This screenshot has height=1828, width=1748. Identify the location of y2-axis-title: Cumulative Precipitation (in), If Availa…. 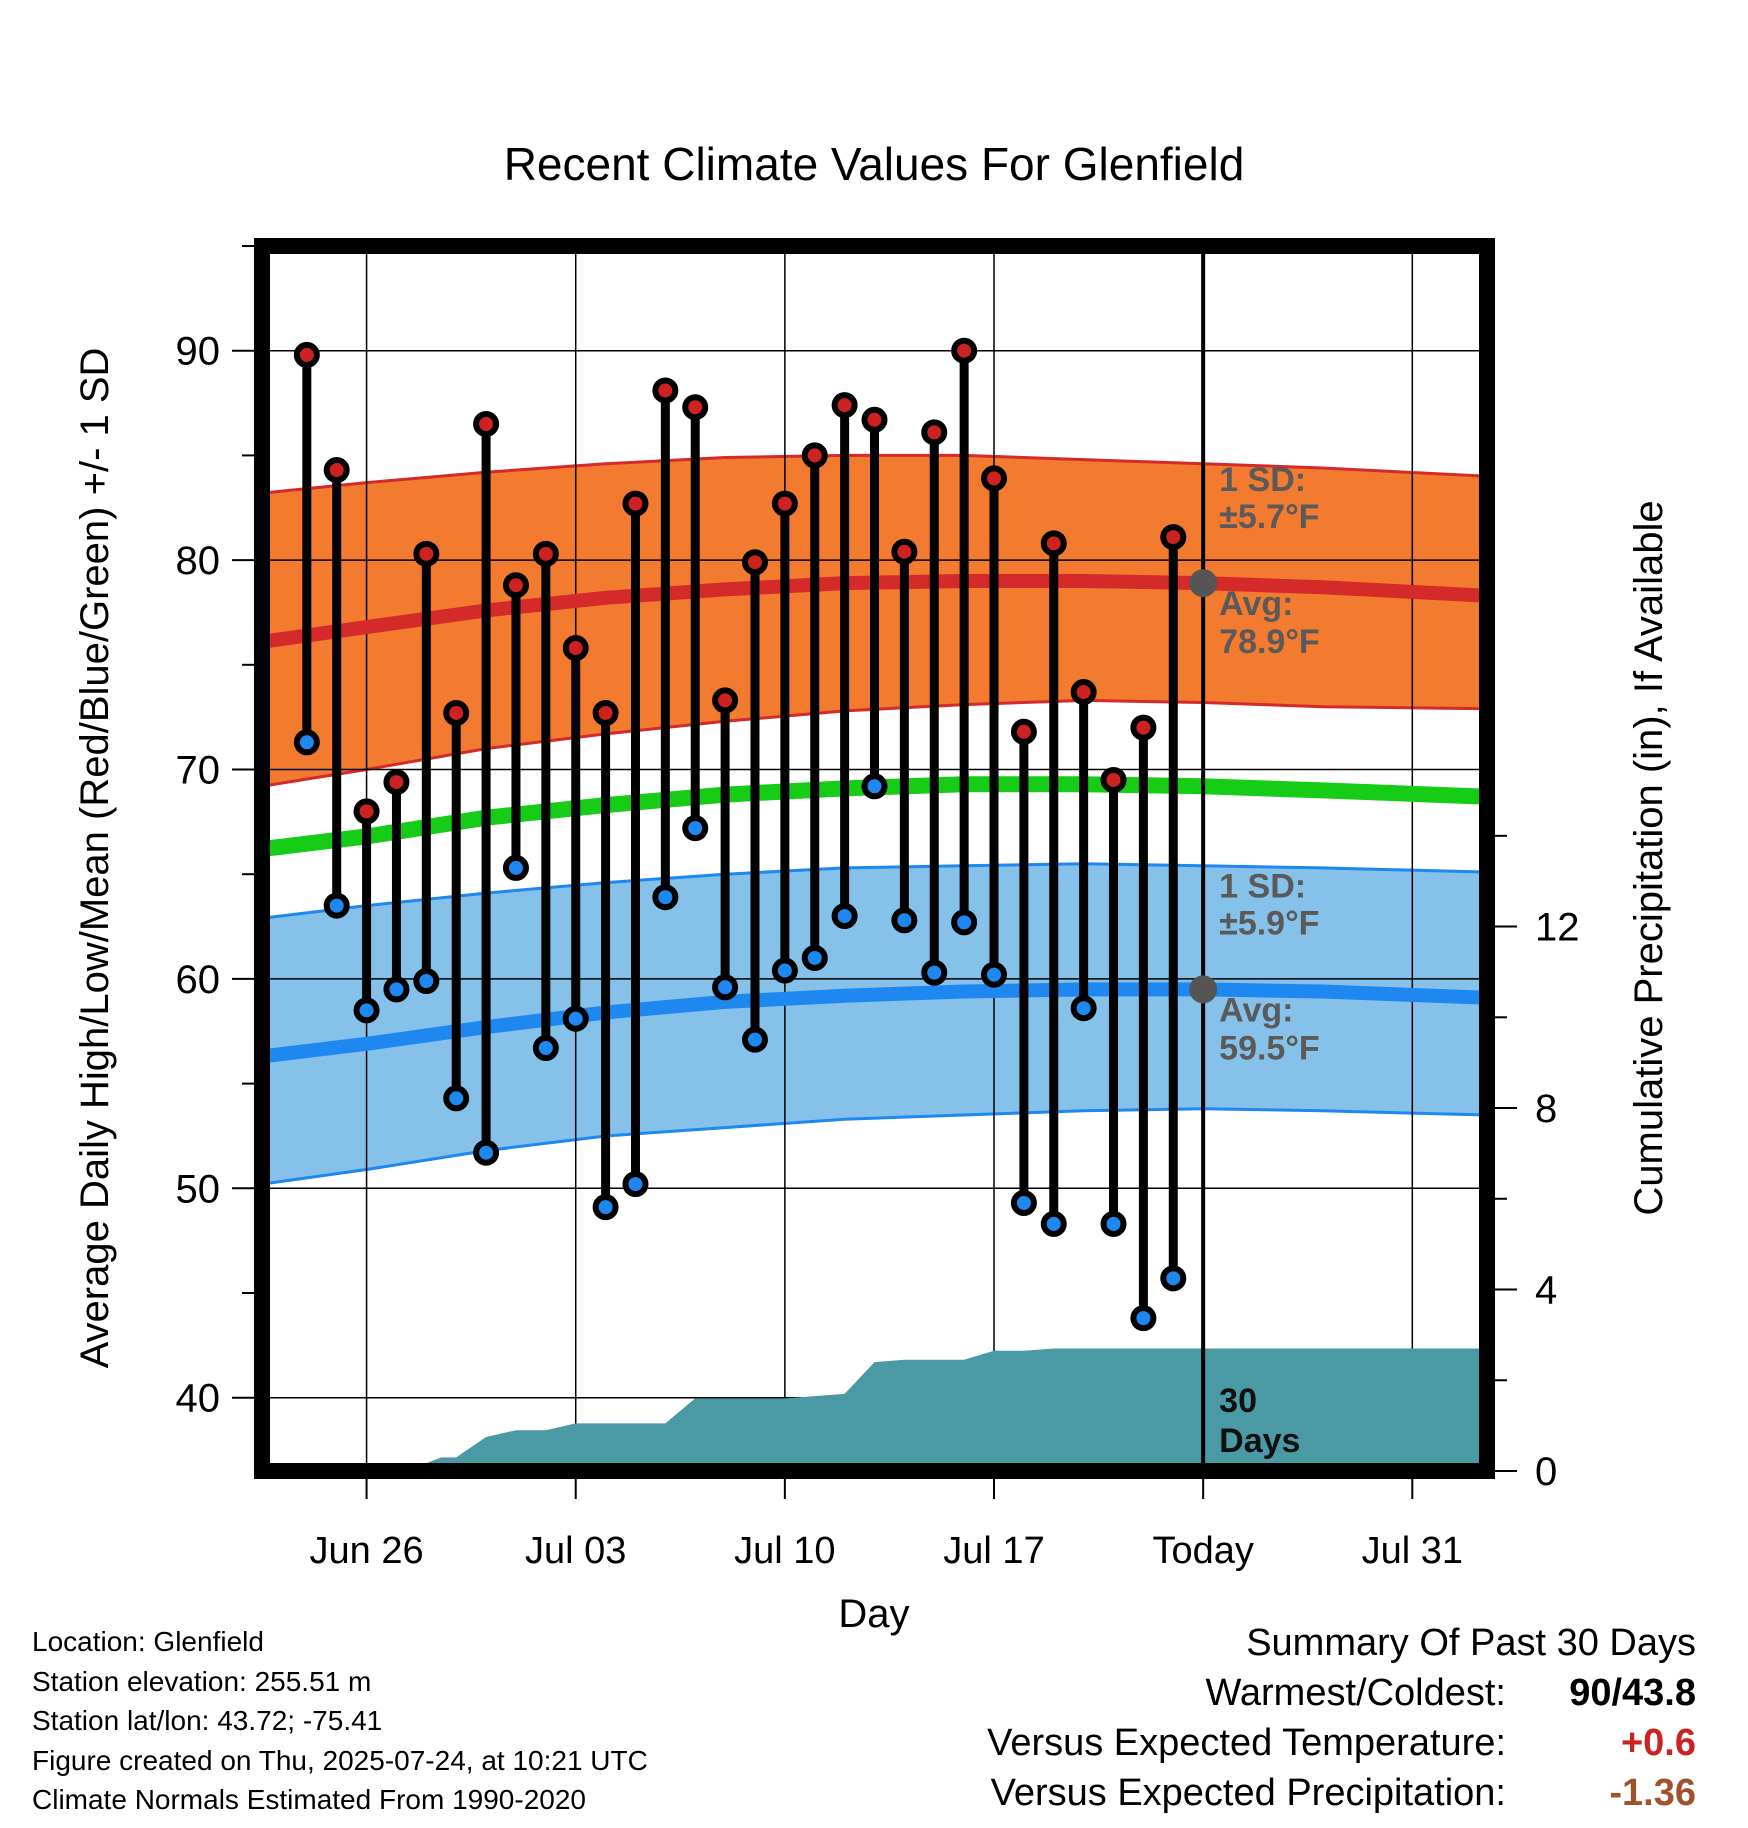
(1649, 857).